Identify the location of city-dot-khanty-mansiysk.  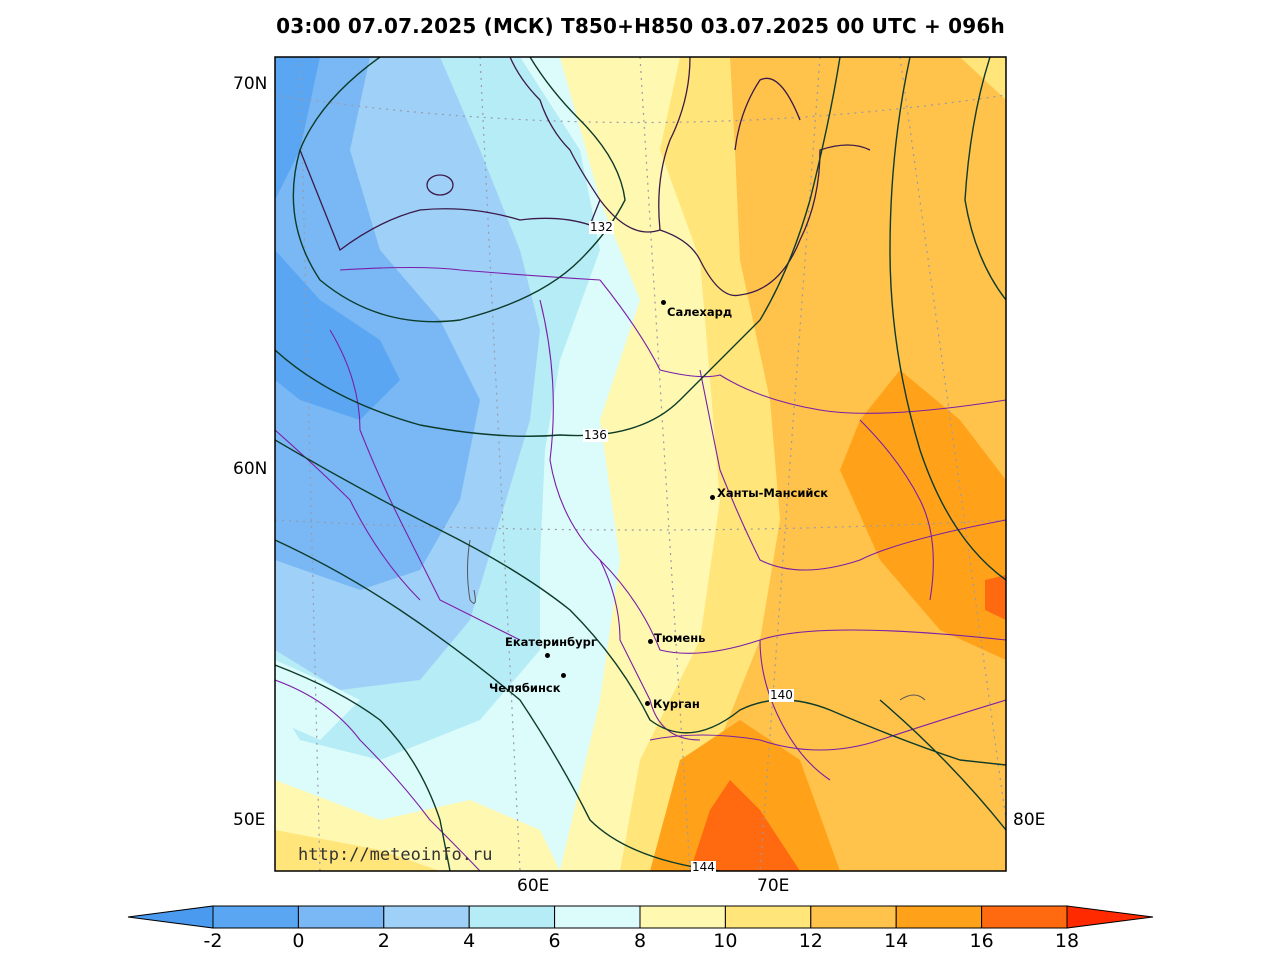
(712, 497).